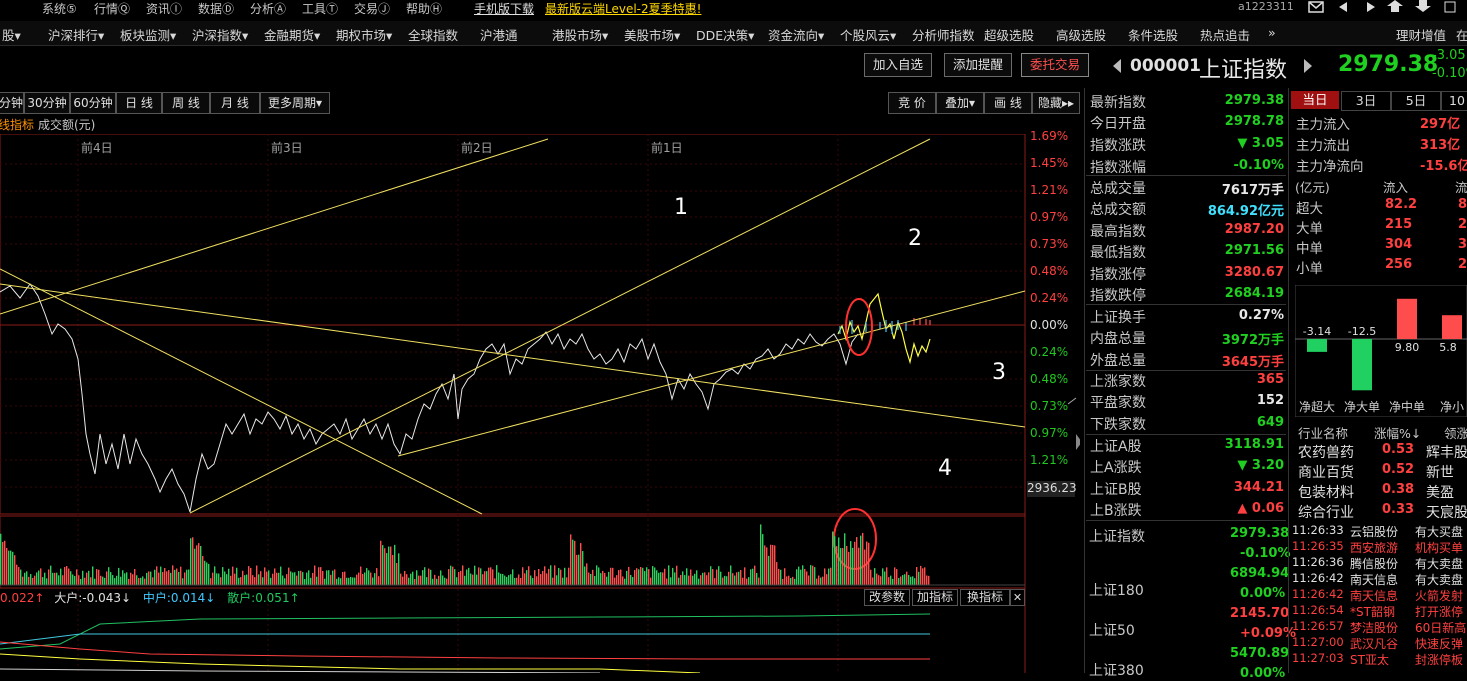  What do you see at coordinates (1318, 562) in the screenshot?
I see `ticker-time: 11:26:36` at bounding box center [1318, 562].